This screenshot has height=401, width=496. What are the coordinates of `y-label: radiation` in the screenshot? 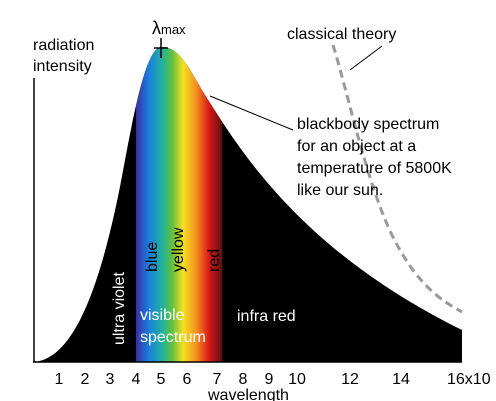 It's located at (63, 45).